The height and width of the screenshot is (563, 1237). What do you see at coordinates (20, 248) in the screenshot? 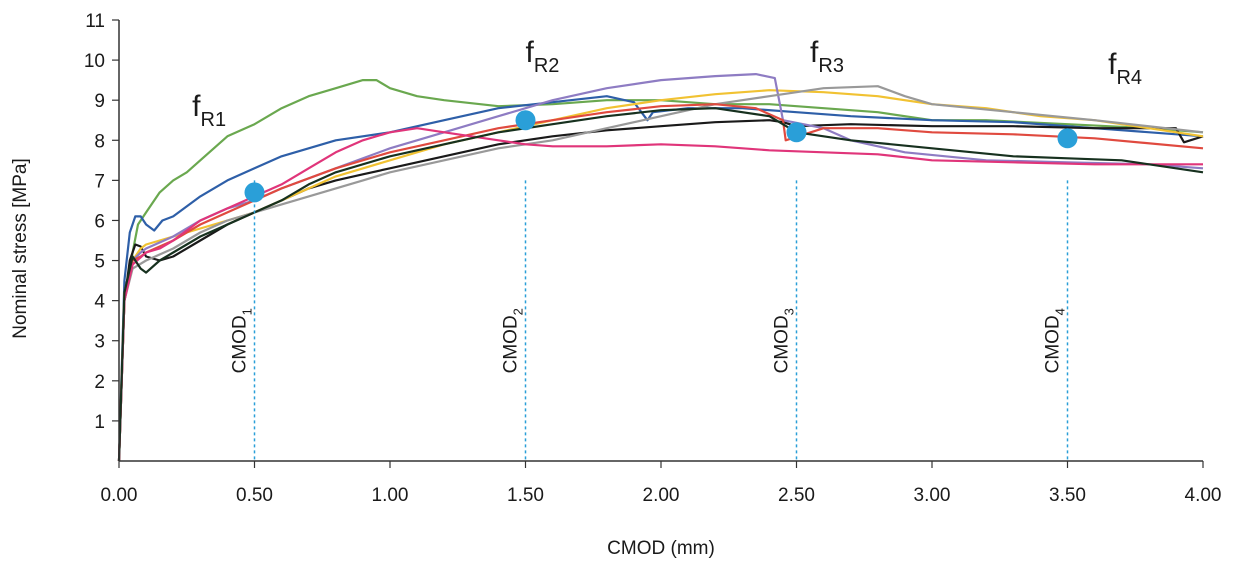
I see `y-axis-title: Nominal stress [MPa]` at bounding box center [20, 248].